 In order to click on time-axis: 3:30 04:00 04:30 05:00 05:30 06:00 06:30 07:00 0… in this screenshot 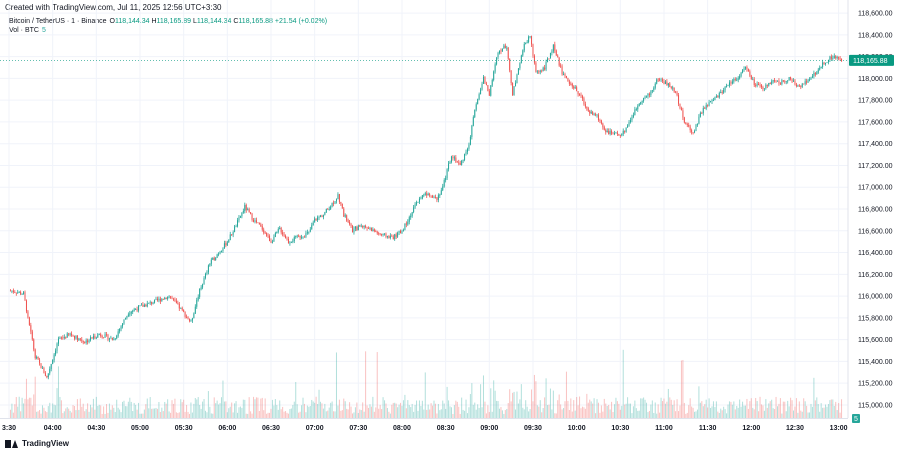, I will do `click(425, 428)`.